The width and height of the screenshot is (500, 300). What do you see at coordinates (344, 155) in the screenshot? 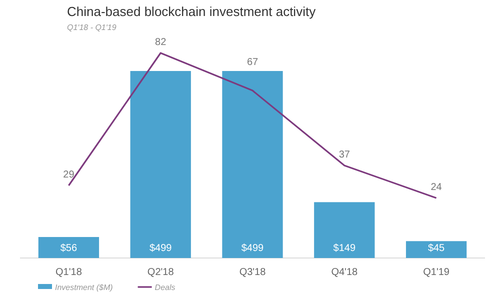
I see `data-label: 37` at bounding box center [344, 155].